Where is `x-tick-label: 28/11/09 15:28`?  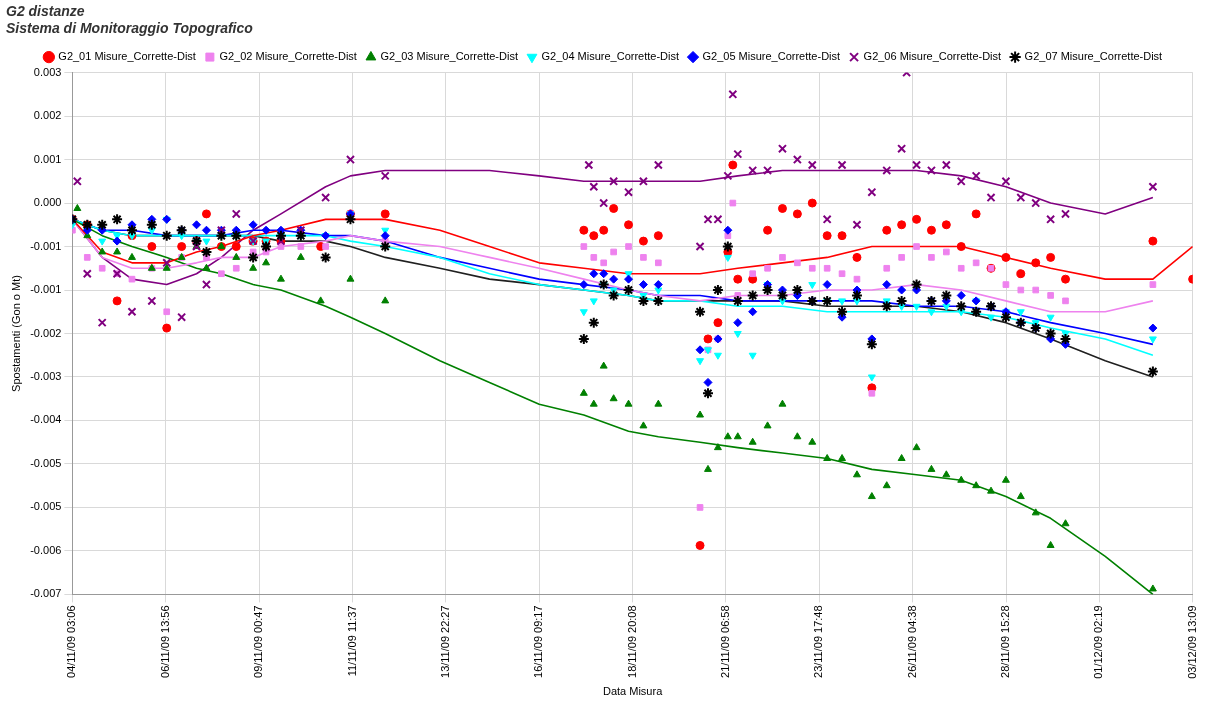 x-tick-label: 28/11/09 15:28 is located at coordinates (1005, 641).